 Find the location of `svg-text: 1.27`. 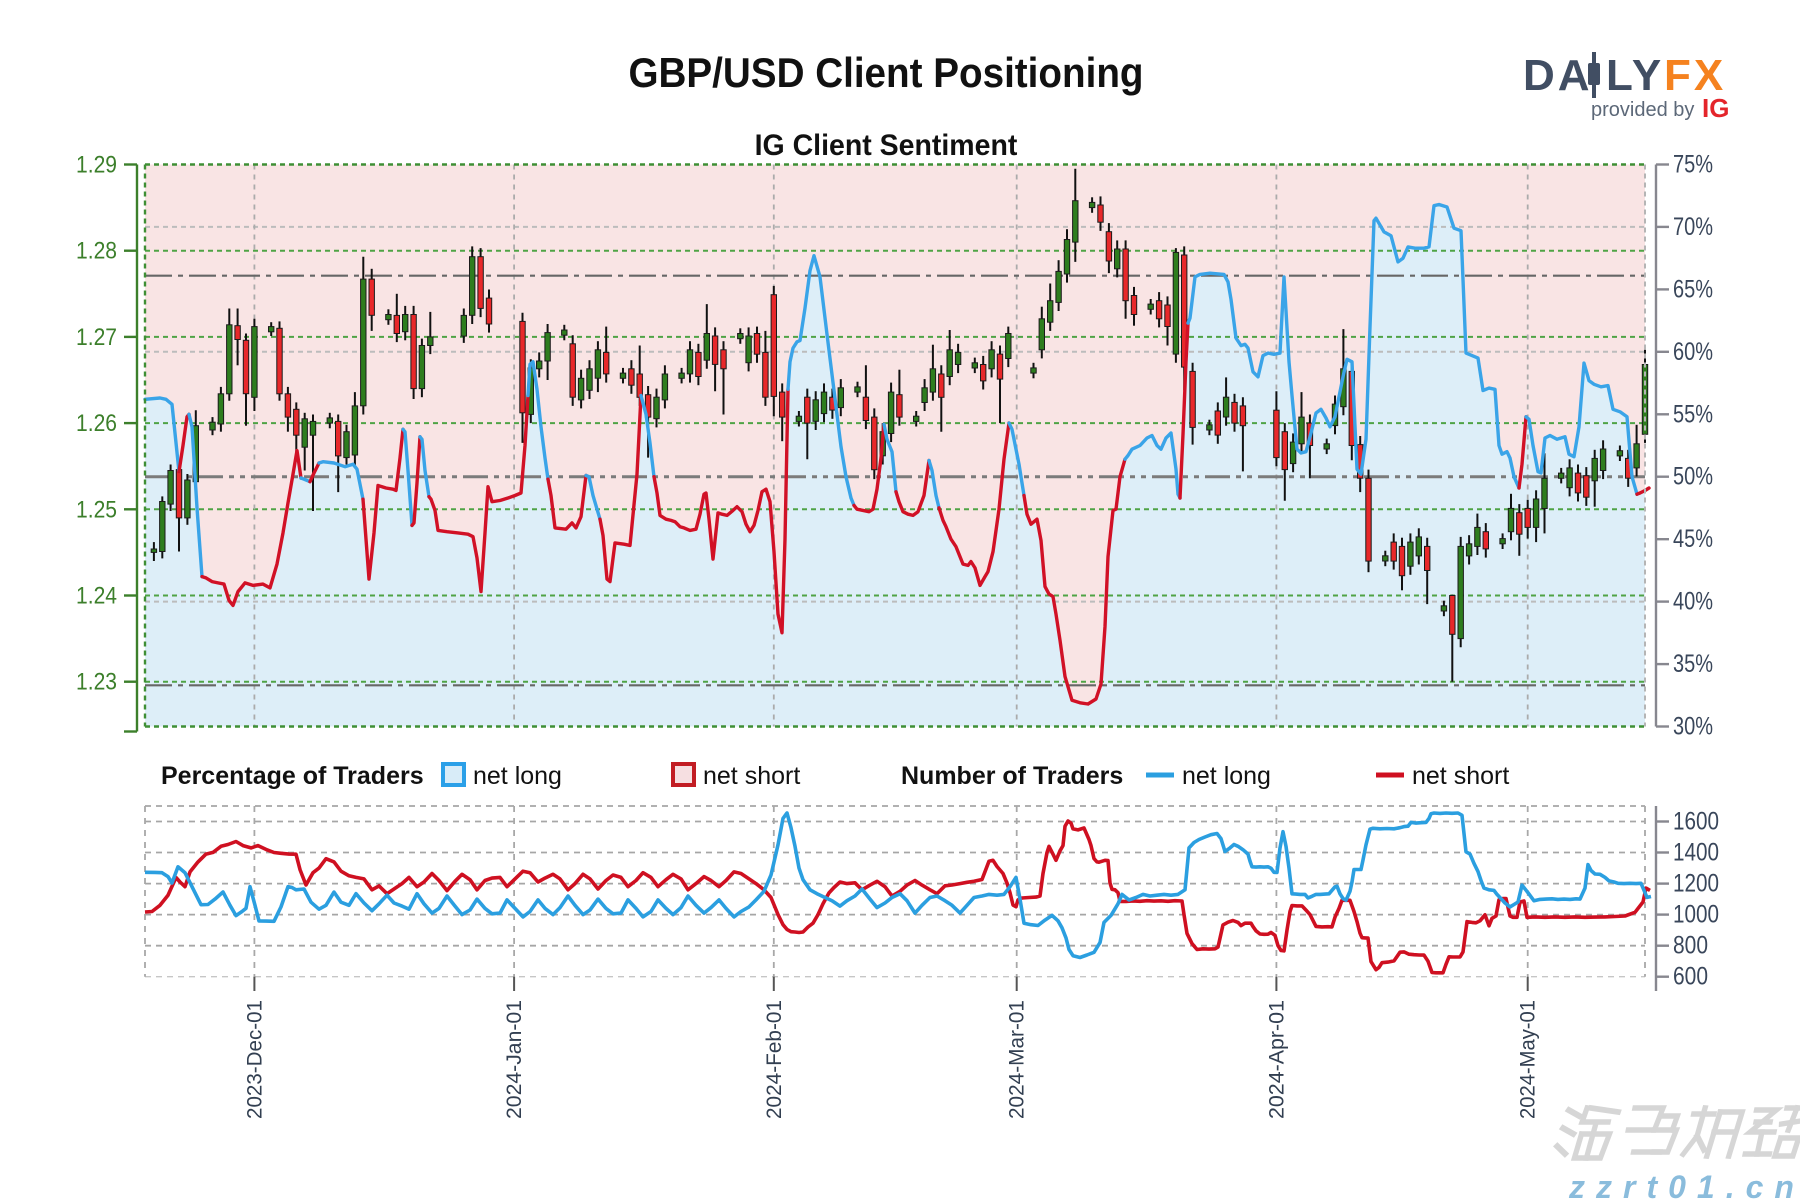

svg-text: 1.27 is located at coordinates (96, 337).